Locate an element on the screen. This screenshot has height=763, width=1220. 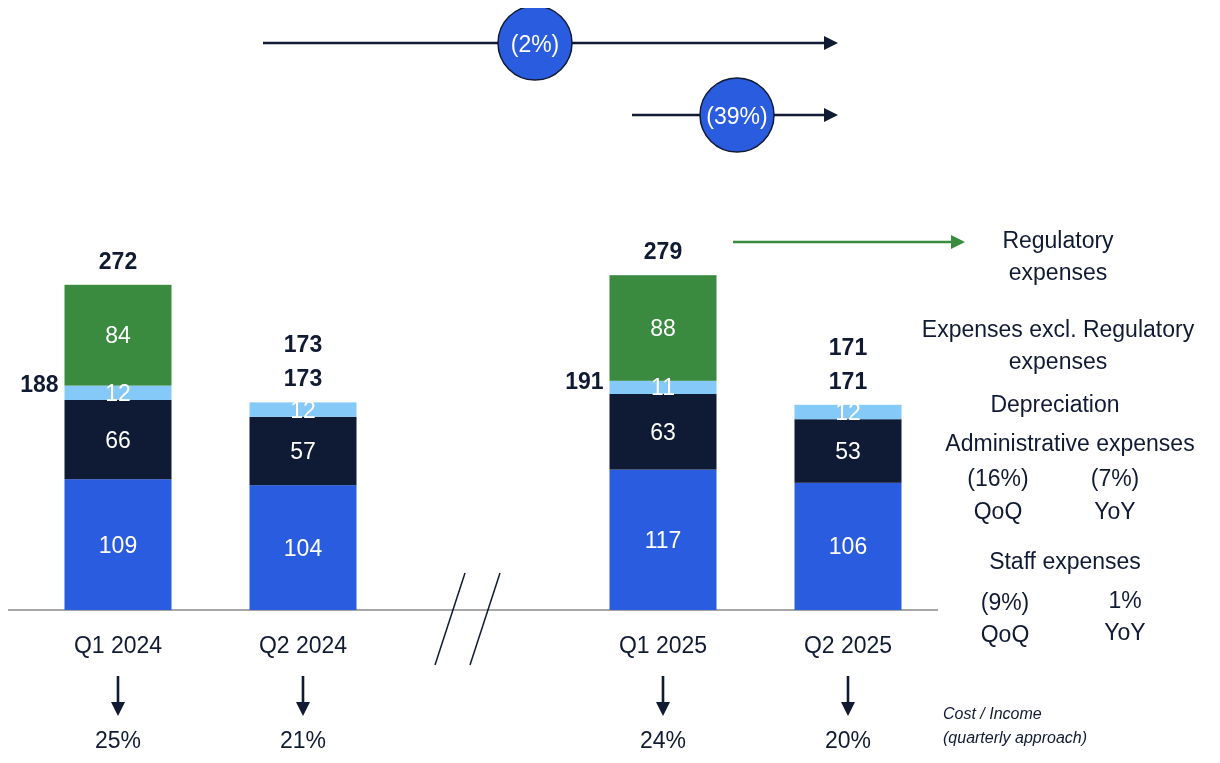
text: 1% is located at coordinates (1125, 600).